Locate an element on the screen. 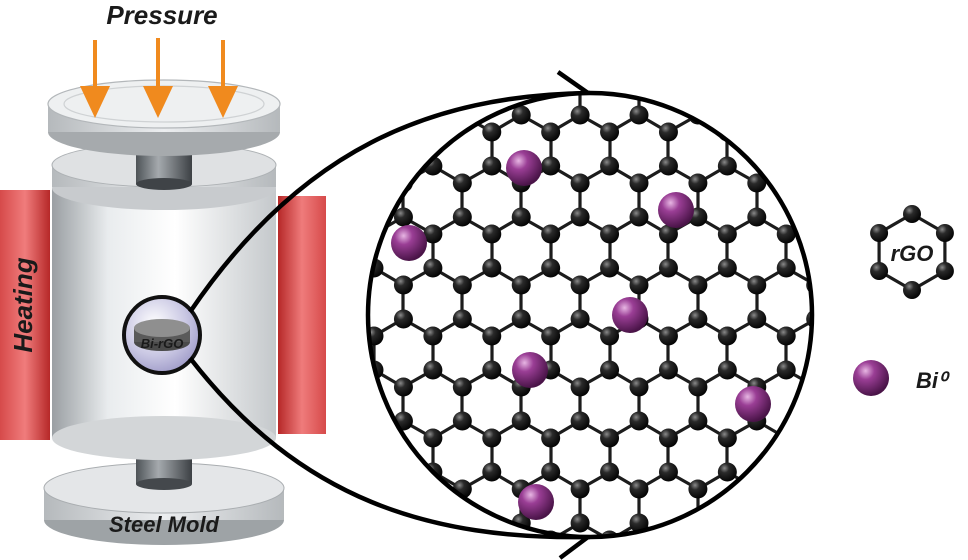 The height and width of the screenshot is (560, 968). legend: rGO Bi⁰ is located at coordinates (903, 300).